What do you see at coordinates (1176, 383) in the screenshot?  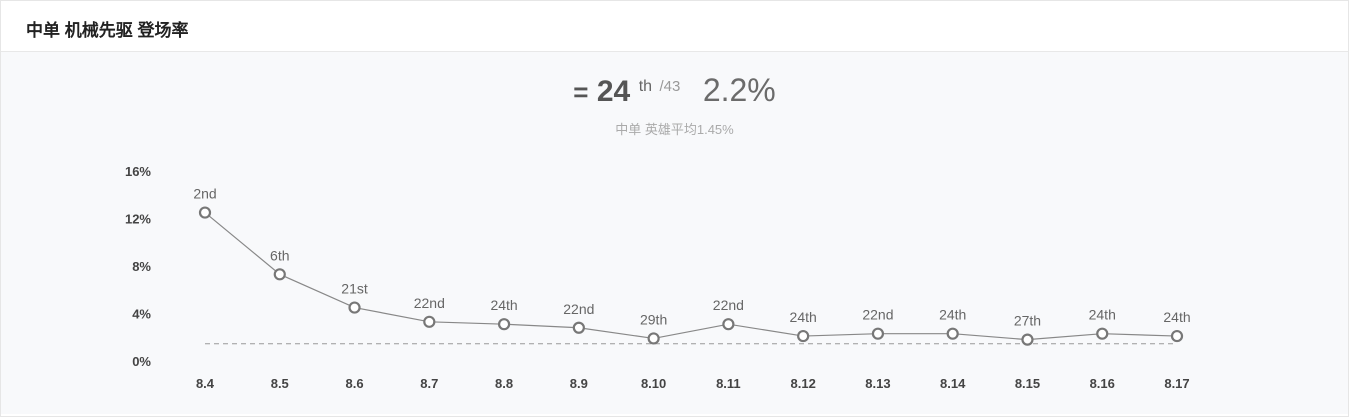 I see `x-tick-label: 8.17` at bounding box center [1176, 383].